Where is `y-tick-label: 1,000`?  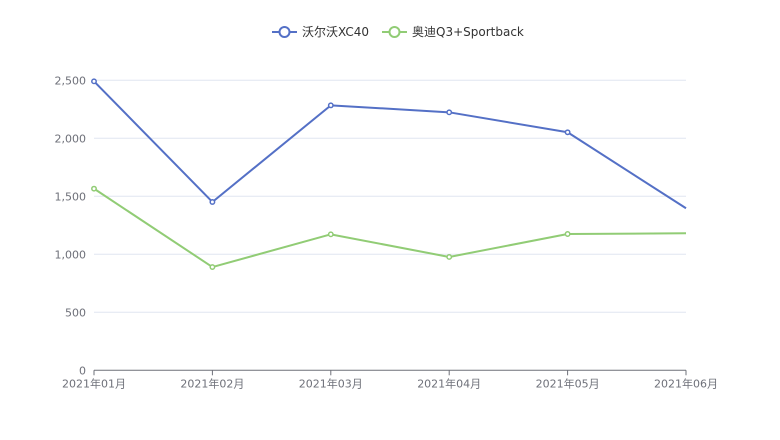 y-tick-label: 1,000 is located at coordinates (71, 254).